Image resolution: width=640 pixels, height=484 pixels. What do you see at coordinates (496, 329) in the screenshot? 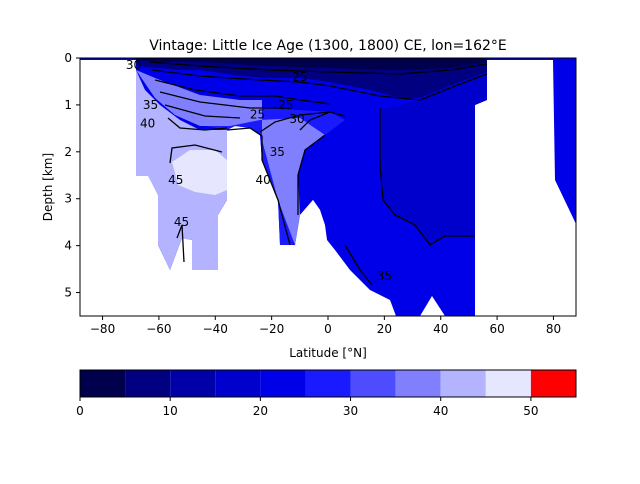
I see `x-tick-label: 60` at bounding box center [496, 329].